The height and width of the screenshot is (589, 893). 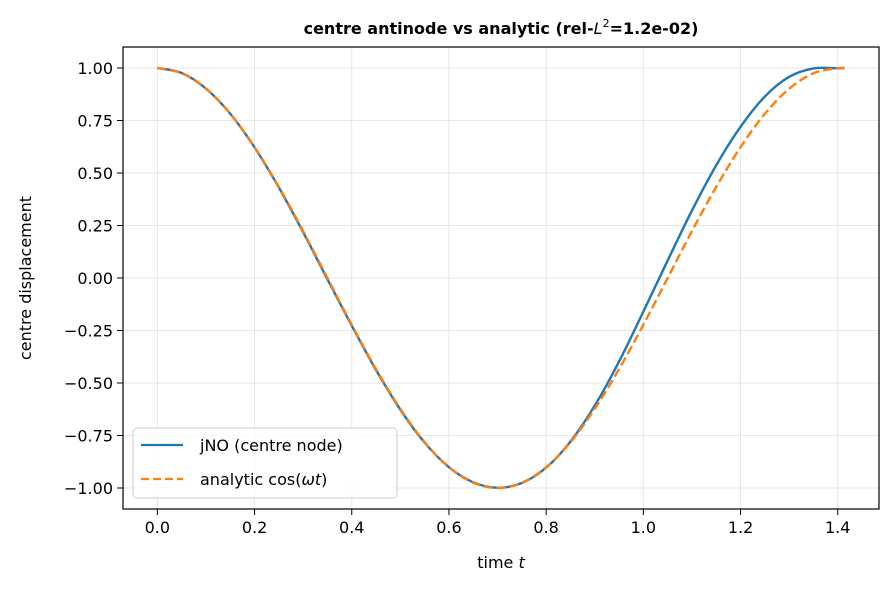 What do you see at coordinates (598, 28) in the screenshot?
I see `title-math: L` at bounding box center [598, 28].